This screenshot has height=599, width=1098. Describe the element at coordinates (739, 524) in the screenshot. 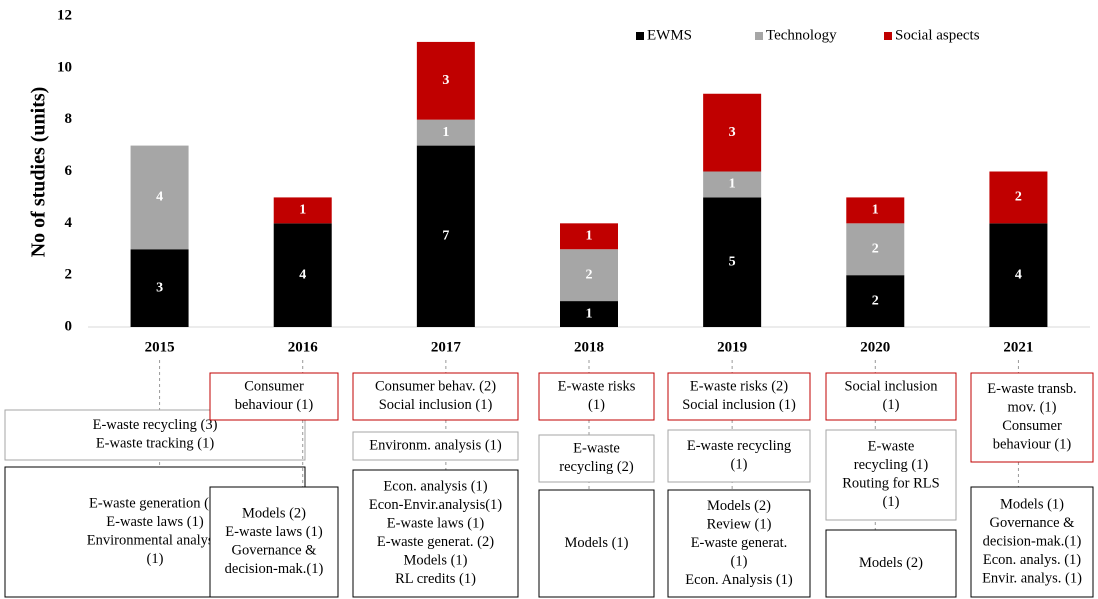

I see `annotation-text: Review (1)` at that location.